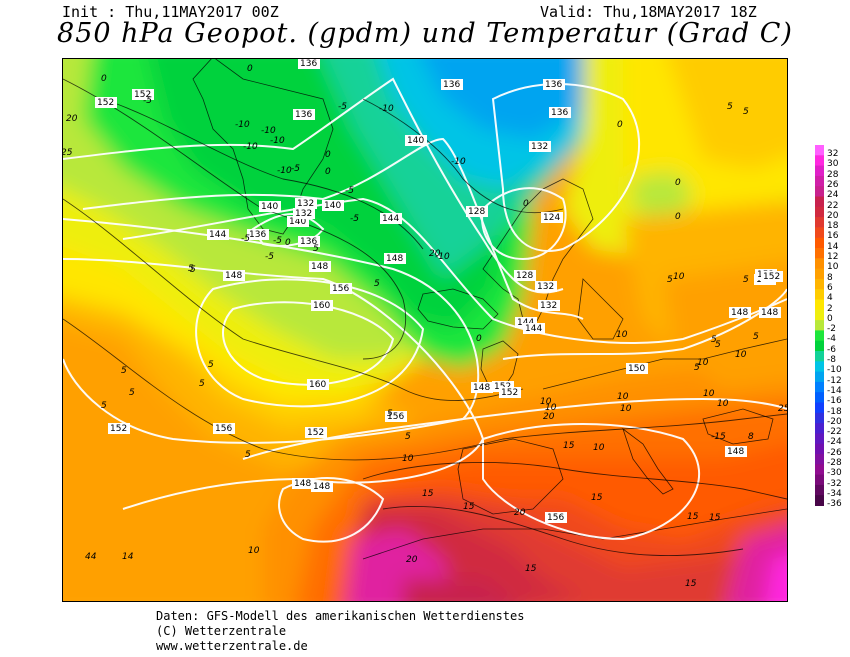  Describe the element at coordinates (72, 119) in the screenshot. I see `temperature-label-71: 20` at that location.